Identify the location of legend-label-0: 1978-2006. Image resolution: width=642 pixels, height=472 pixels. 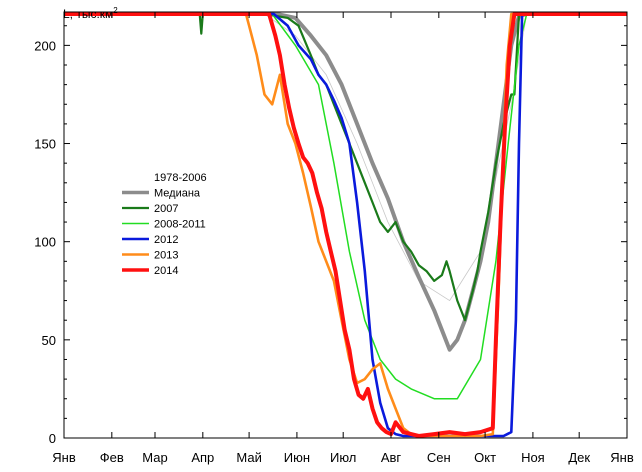
(180, 178).